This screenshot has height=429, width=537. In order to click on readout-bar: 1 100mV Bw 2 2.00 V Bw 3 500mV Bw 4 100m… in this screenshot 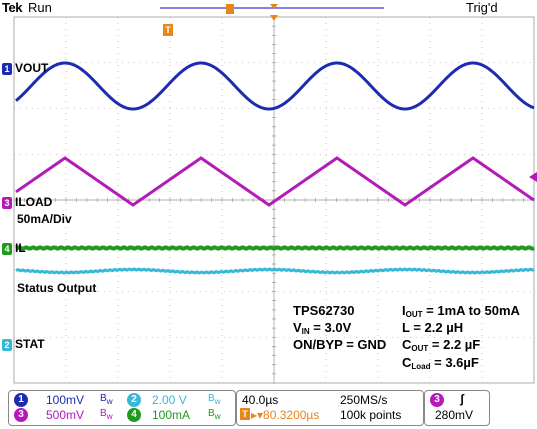, I will do `click(270, 408)`.